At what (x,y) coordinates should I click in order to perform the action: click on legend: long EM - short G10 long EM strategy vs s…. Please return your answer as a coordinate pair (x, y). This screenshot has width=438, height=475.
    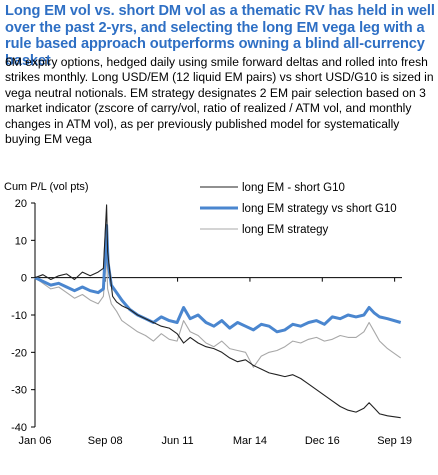
    Looking at the image, I should click on (298, 209).